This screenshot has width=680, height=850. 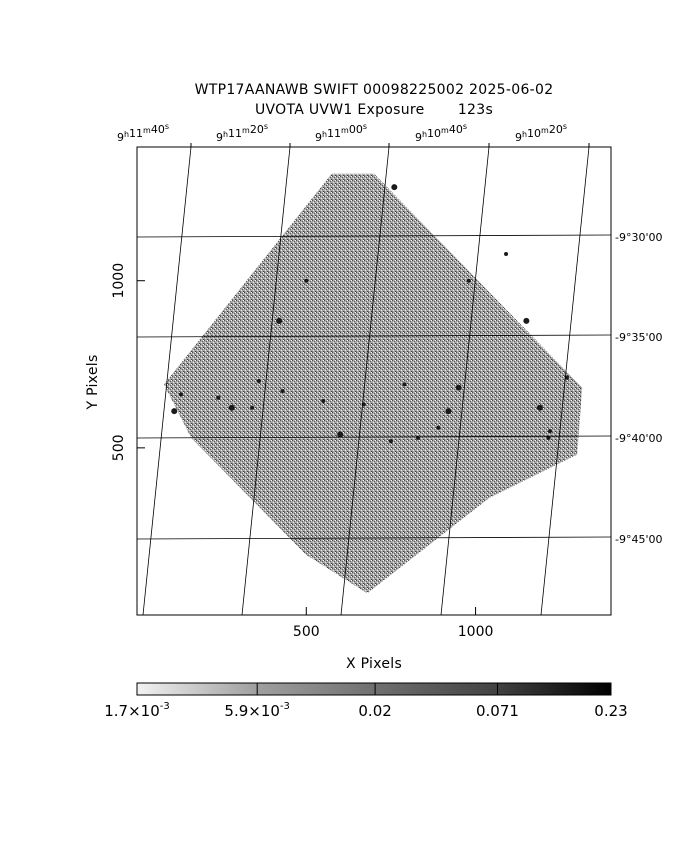 I want to click on ra-tick-label: 9h11m20s, so click(x=242, y=133).